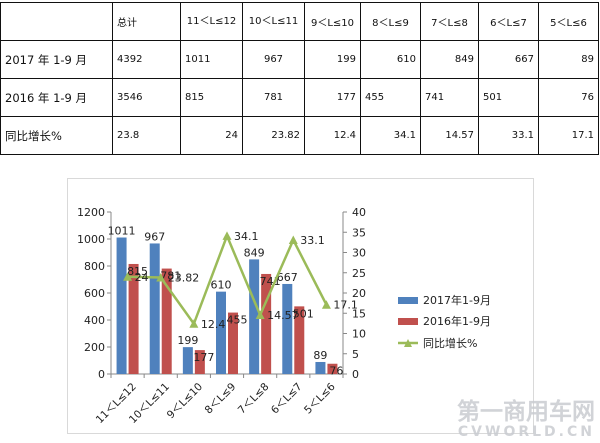  What do you see at coordinates (568, 59) in the screenshot?
I see `table-cell: 89` at bounding box center [568, 59].